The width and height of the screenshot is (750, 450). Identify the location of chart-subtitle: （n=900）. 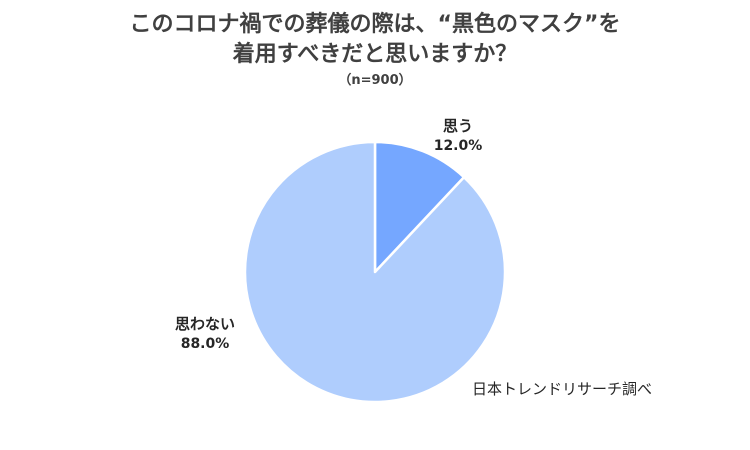
(375, 80).